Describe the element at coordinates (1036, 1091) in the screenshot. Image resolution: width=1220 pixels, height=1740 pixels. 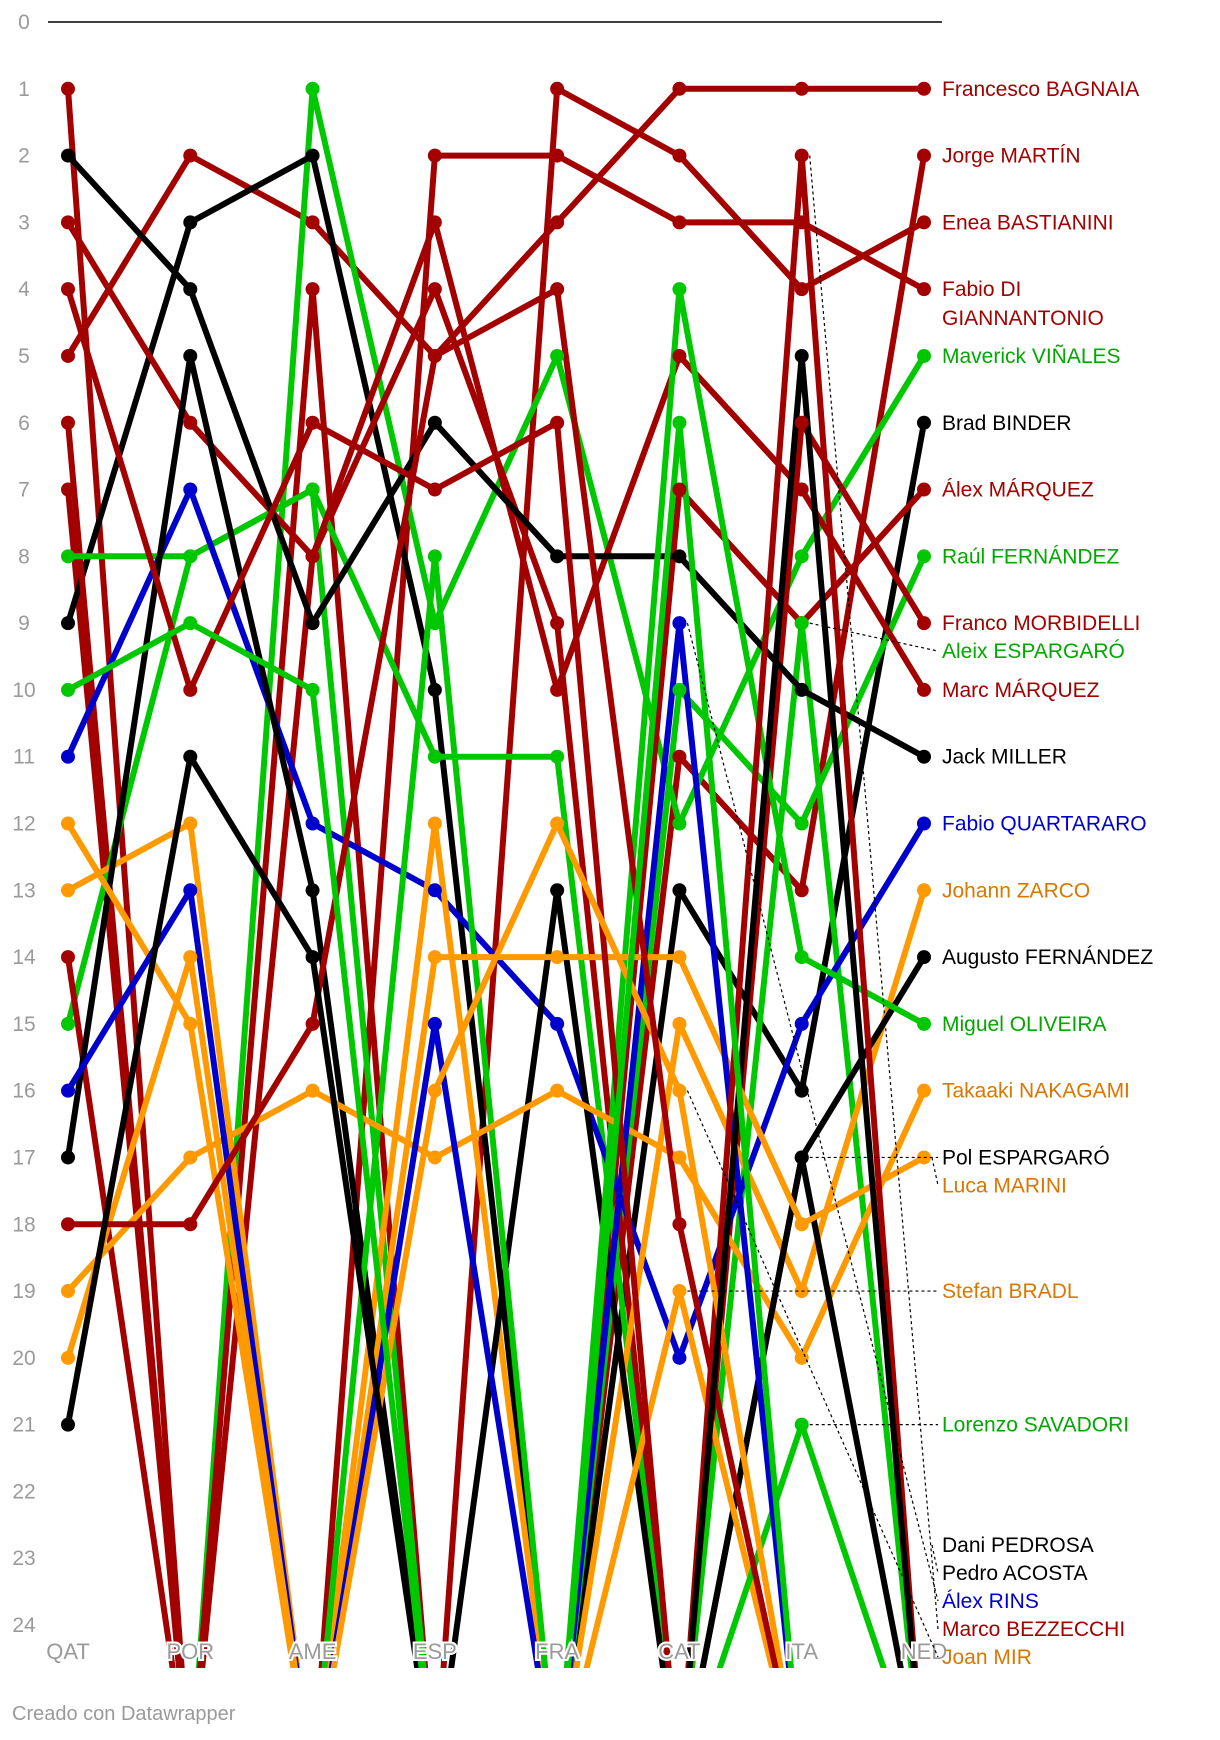
I see `series-label: Takaaki NAKAGAMI` at that location.